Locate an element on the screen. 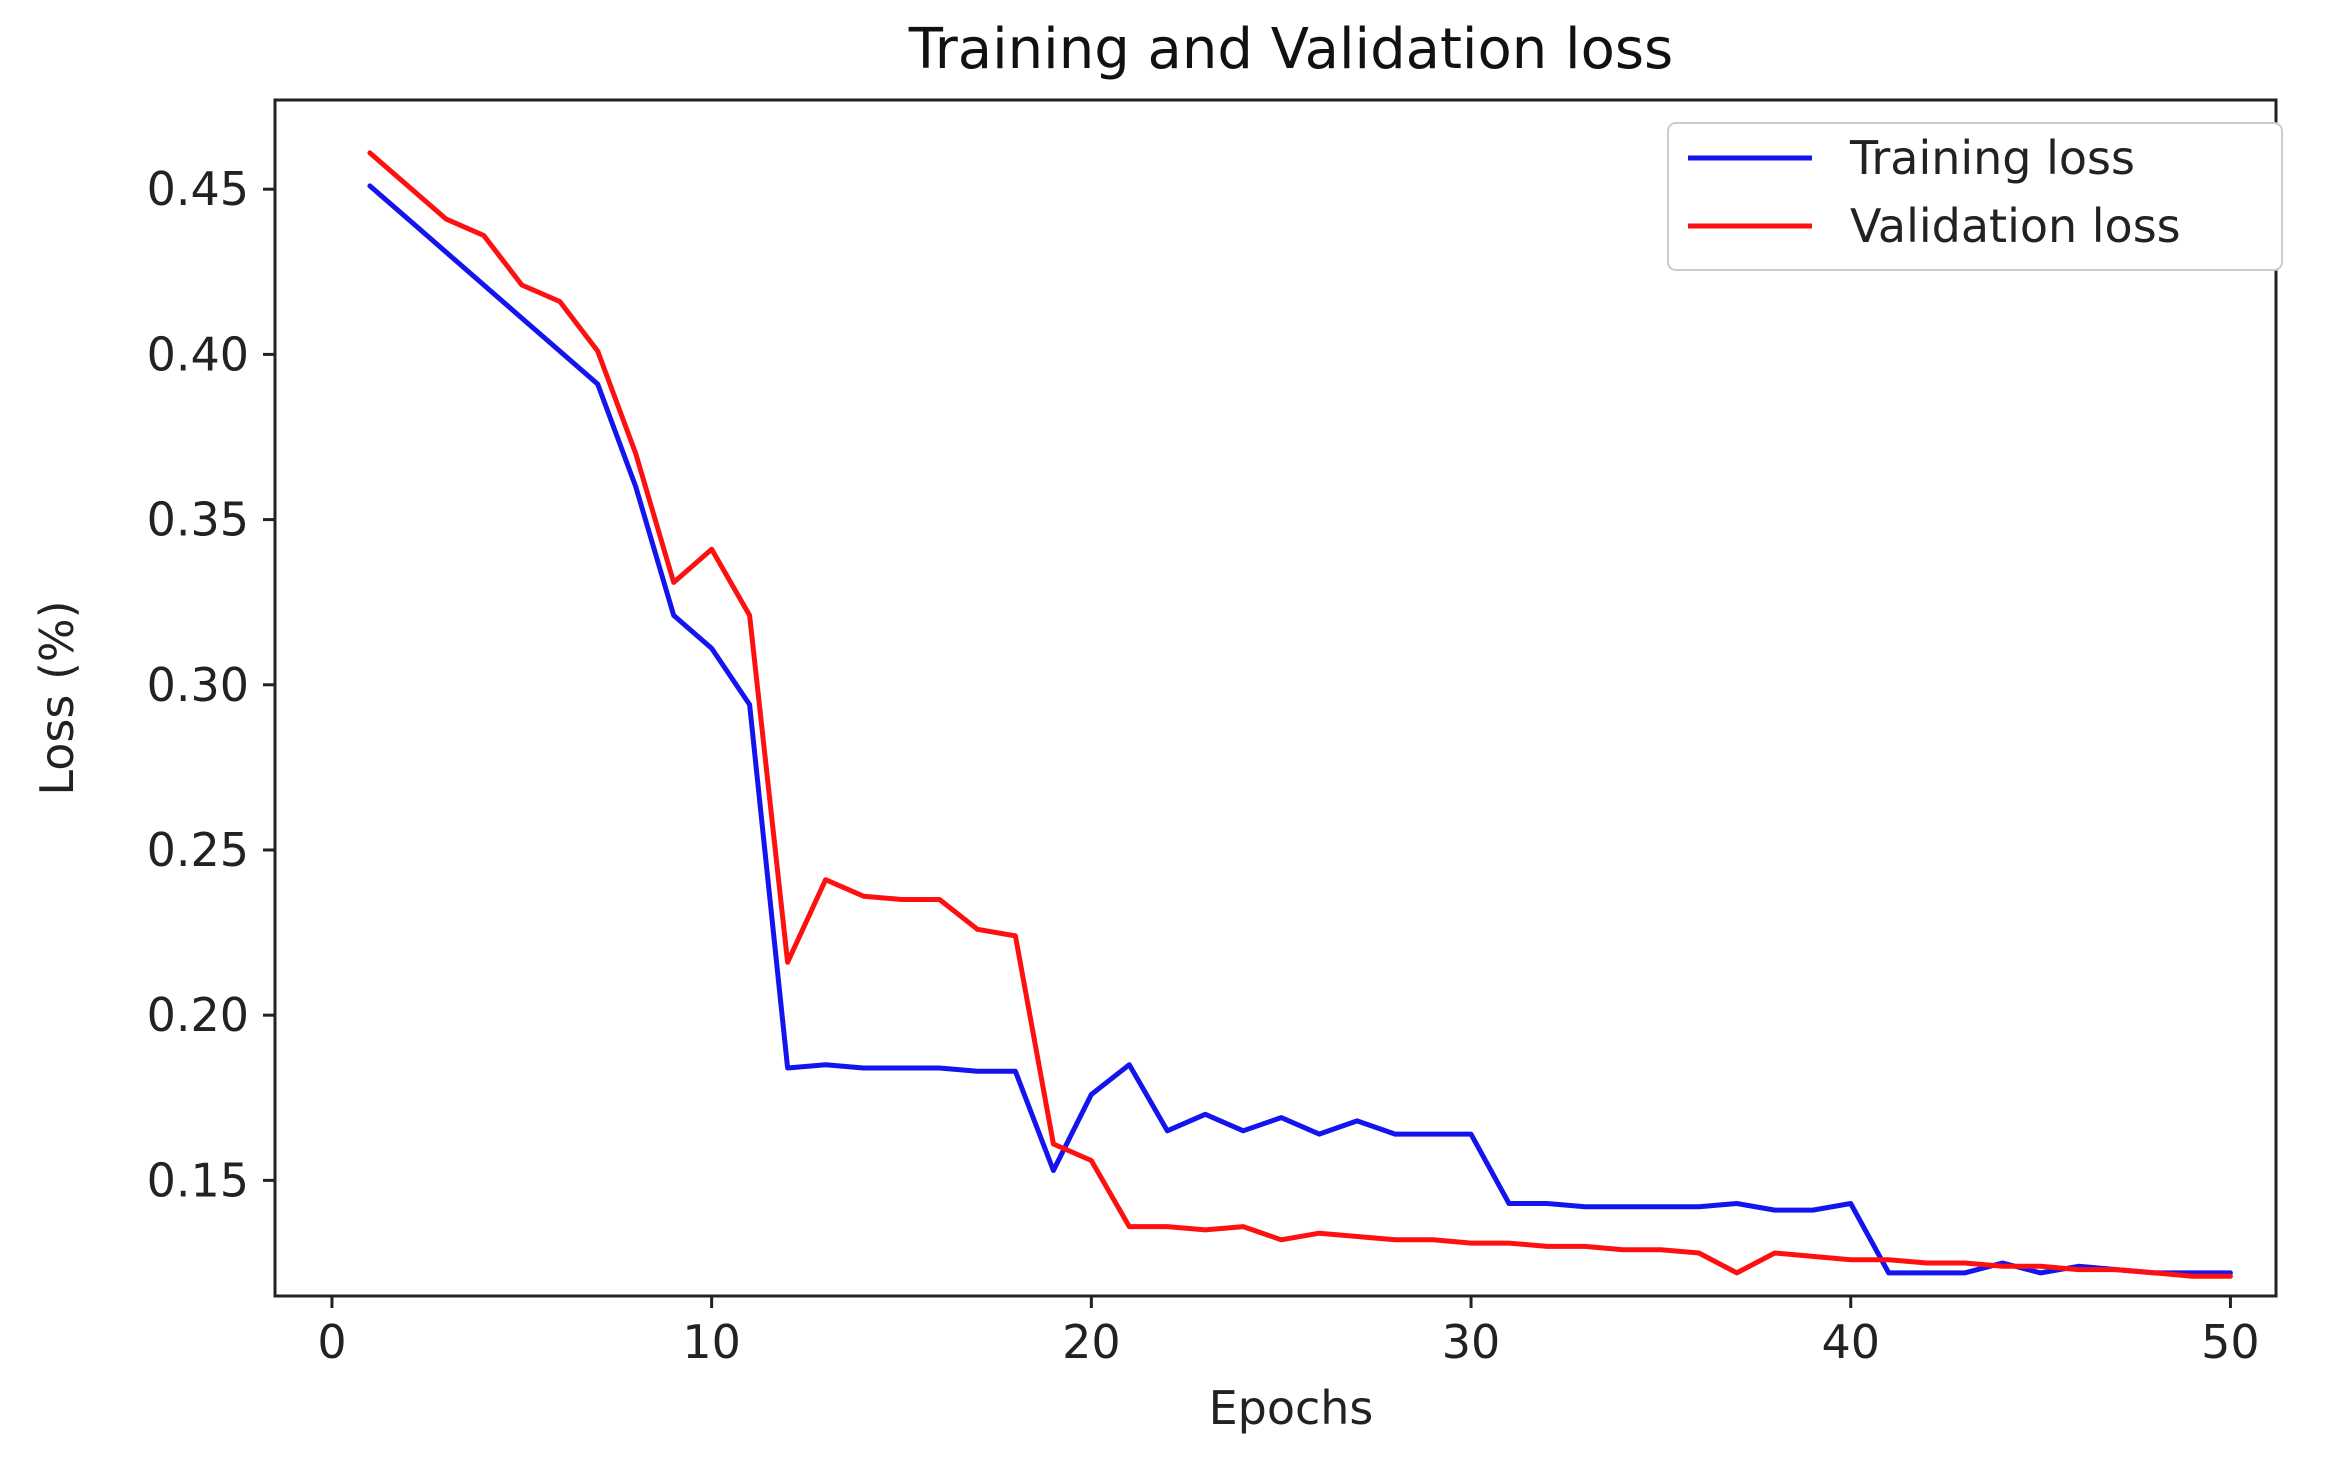  y-tick-label: 0.20 is located at coordinates (198, 1015).